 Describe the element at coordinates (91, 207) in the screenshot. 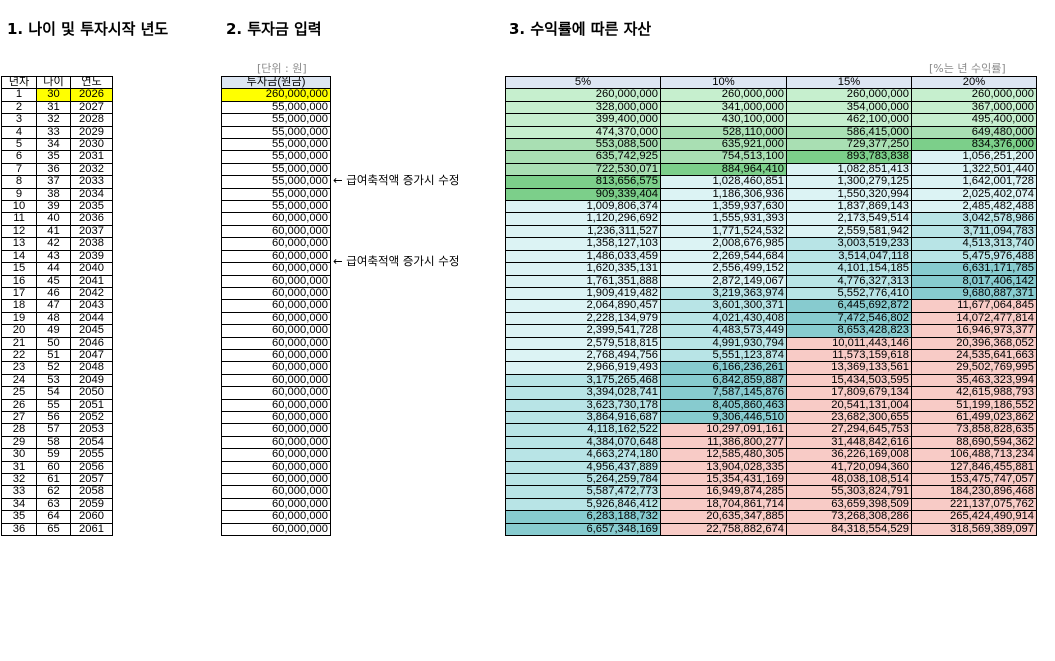

I see `year-cell: 2035` at that location.